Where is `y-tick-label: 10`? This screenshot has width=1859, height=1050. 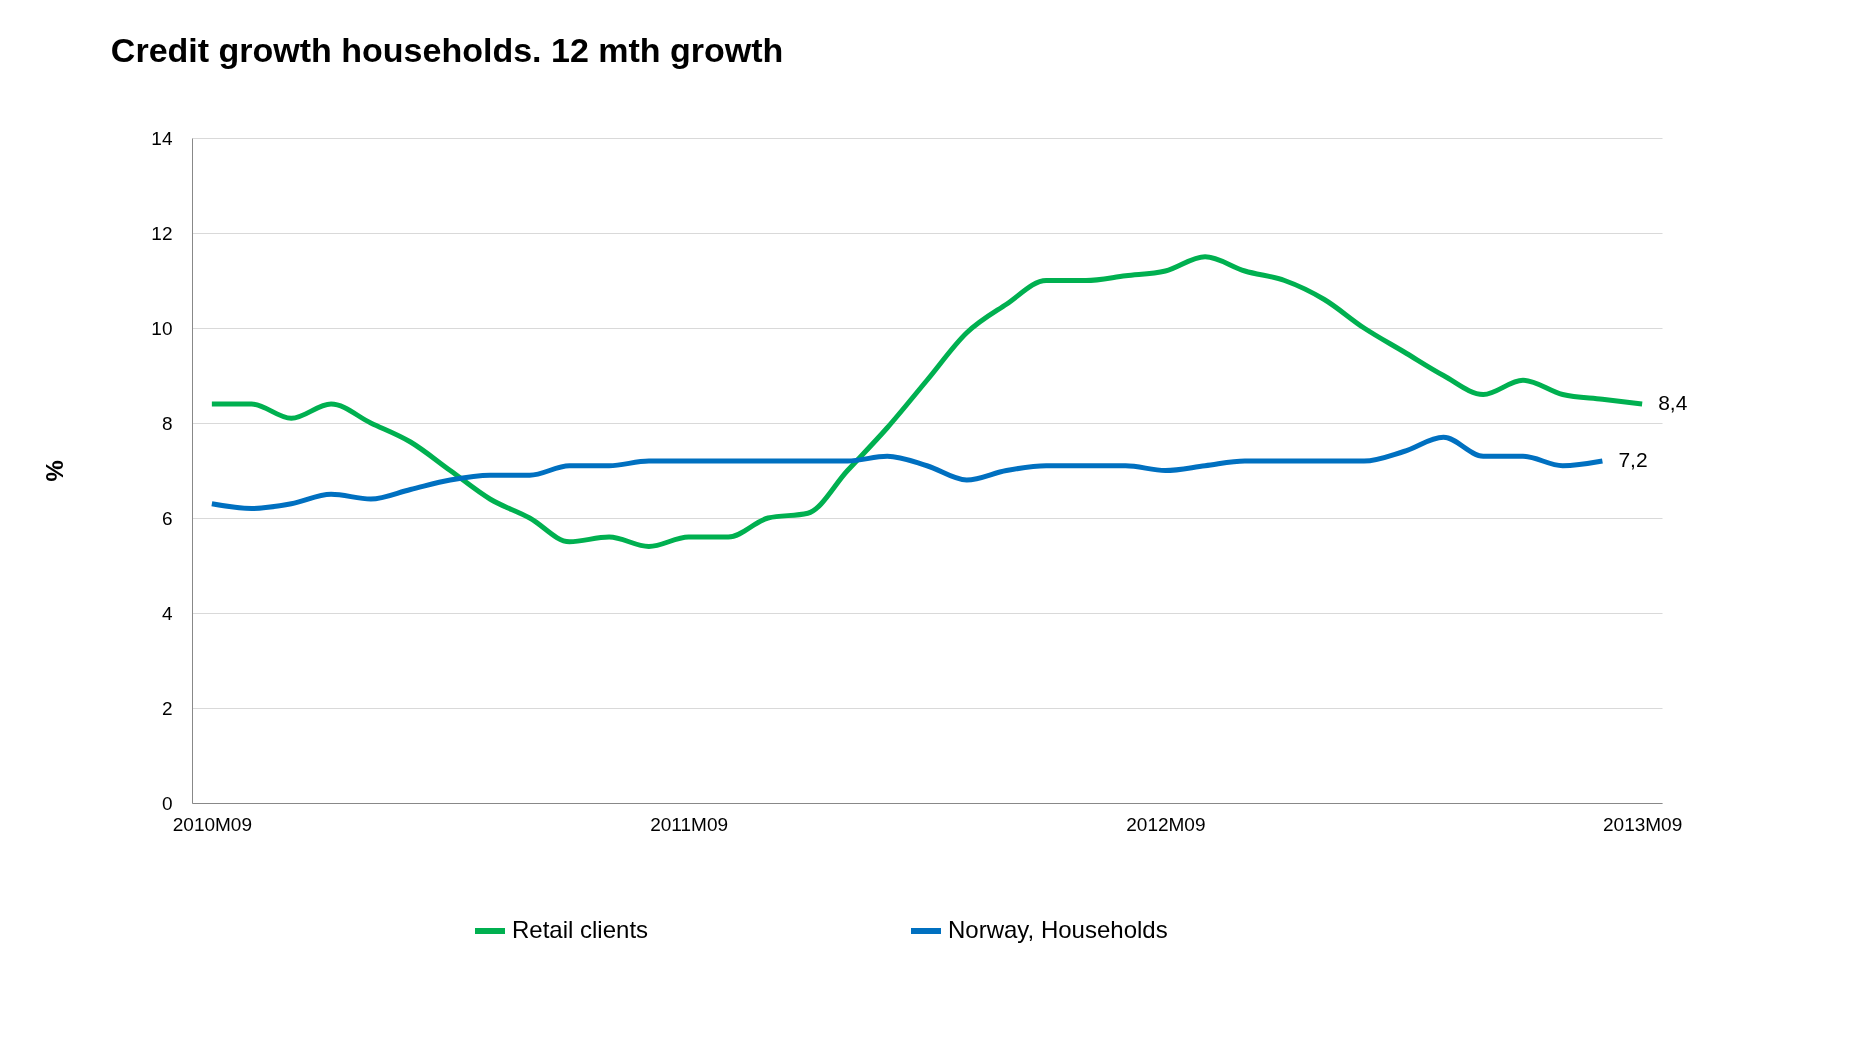 y-tick-label: 10 is located at coordinates (162, 328).